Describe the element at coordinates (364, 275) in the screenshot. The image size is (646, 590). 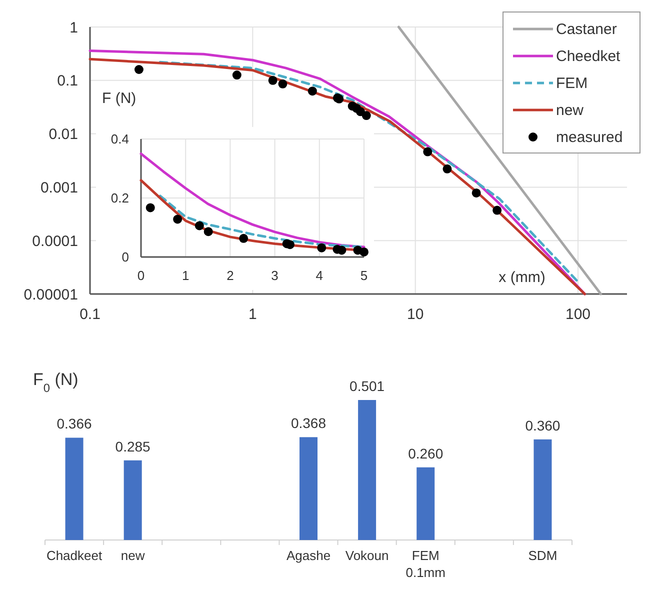
I see `x-tick-label: 5` at that location.